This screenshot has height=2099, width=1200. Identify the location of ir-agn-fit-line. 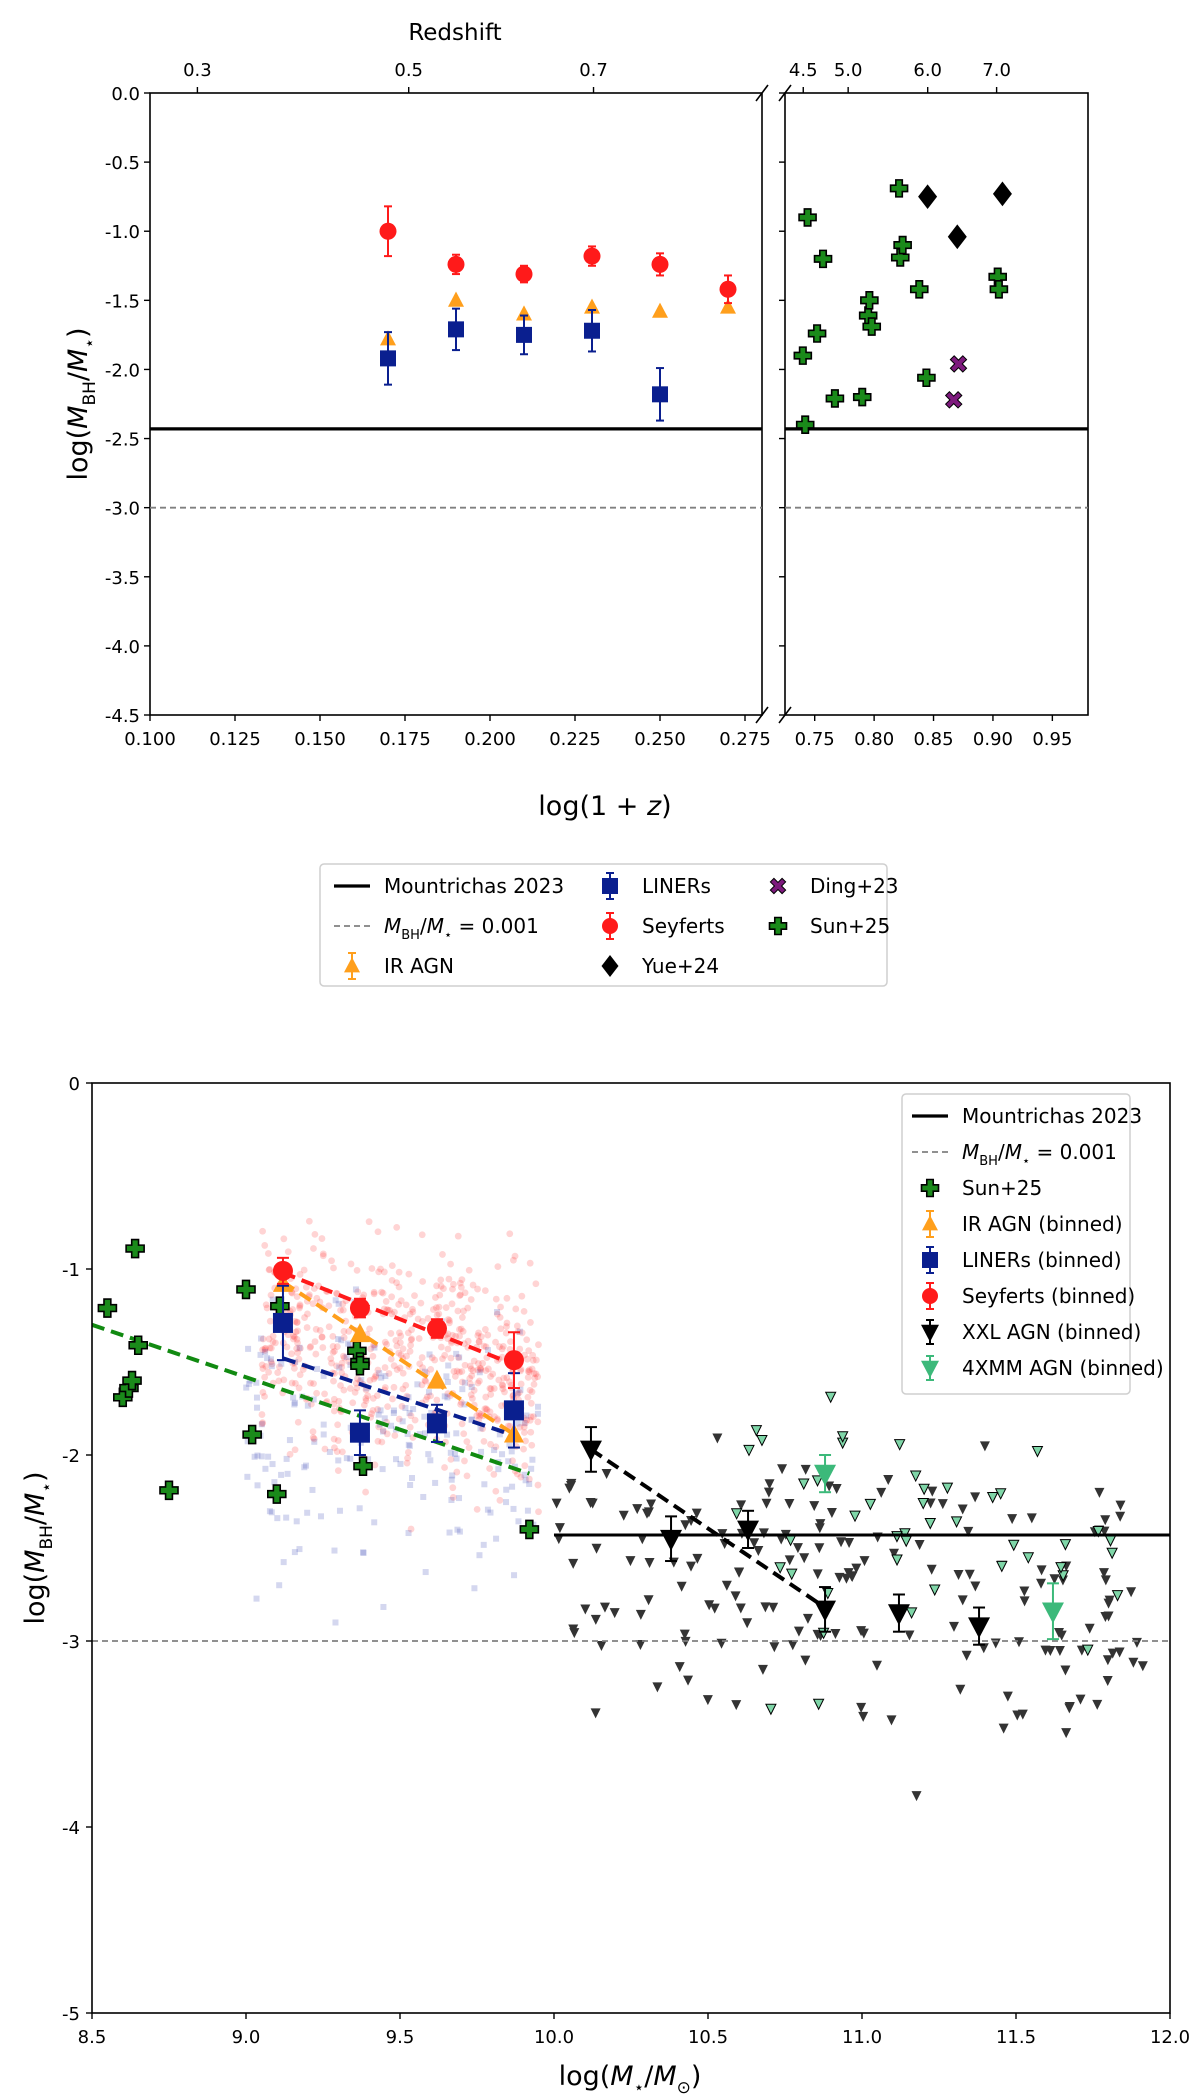
(400, 1359).